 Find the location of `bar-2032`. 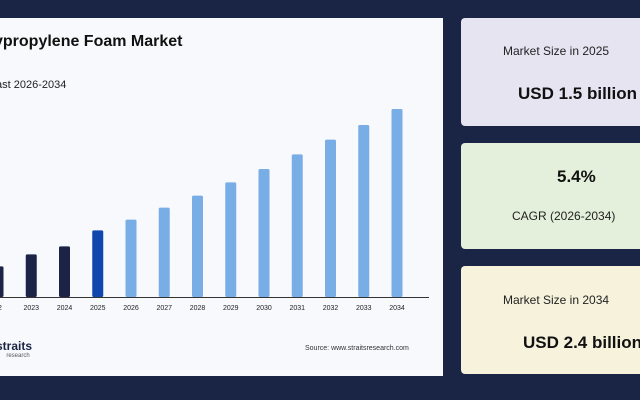

bar-2032 is located at coordinates (330, 218).